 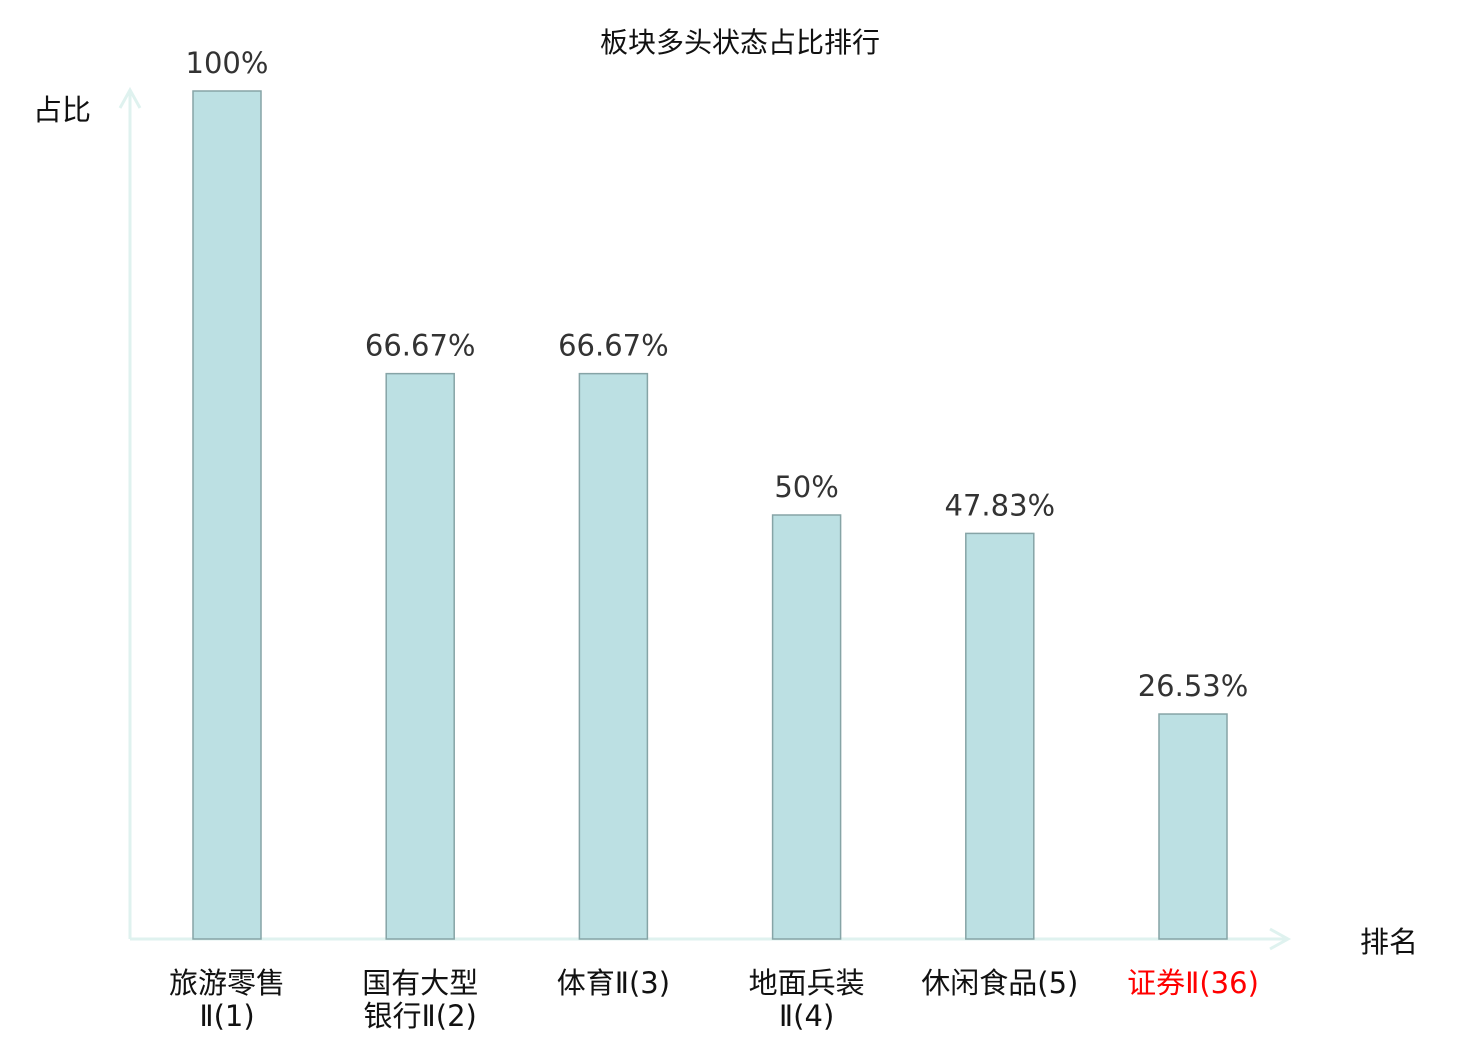 I want to click on y-axis-label: 占比, so click(x=62, y=110).